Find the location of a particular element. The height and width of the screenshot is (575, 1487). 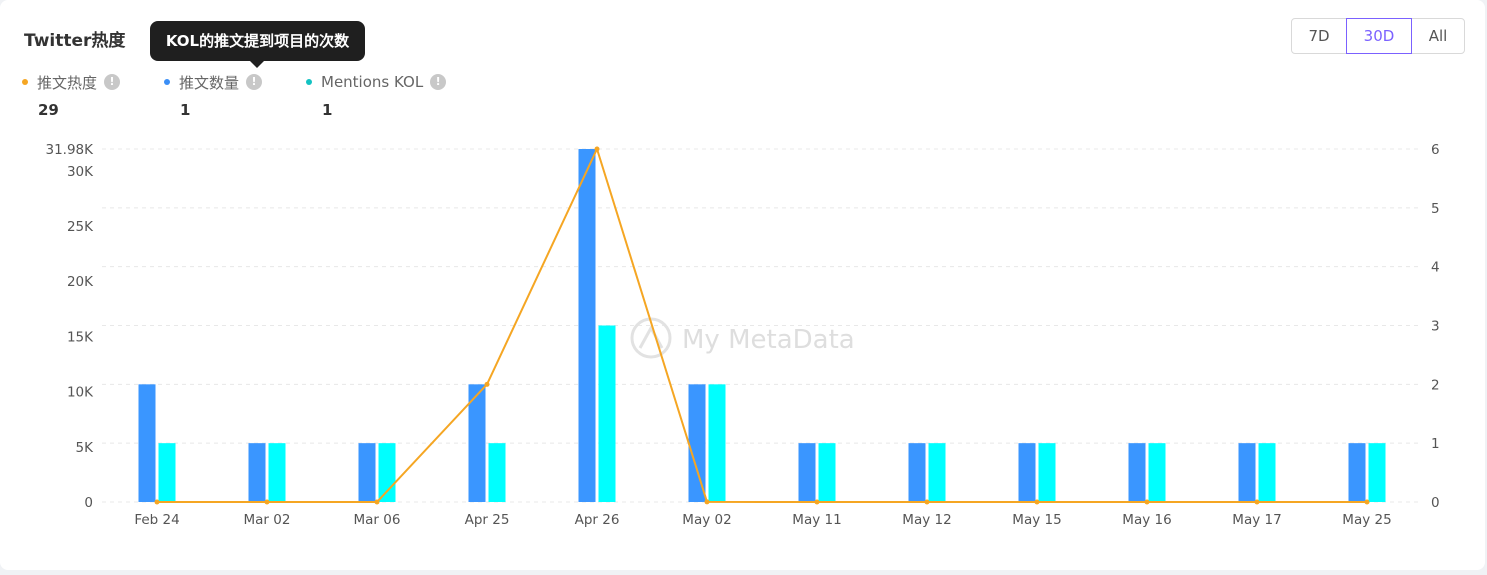

legend-label: 推文数量 is located at coordinates (209, 82).